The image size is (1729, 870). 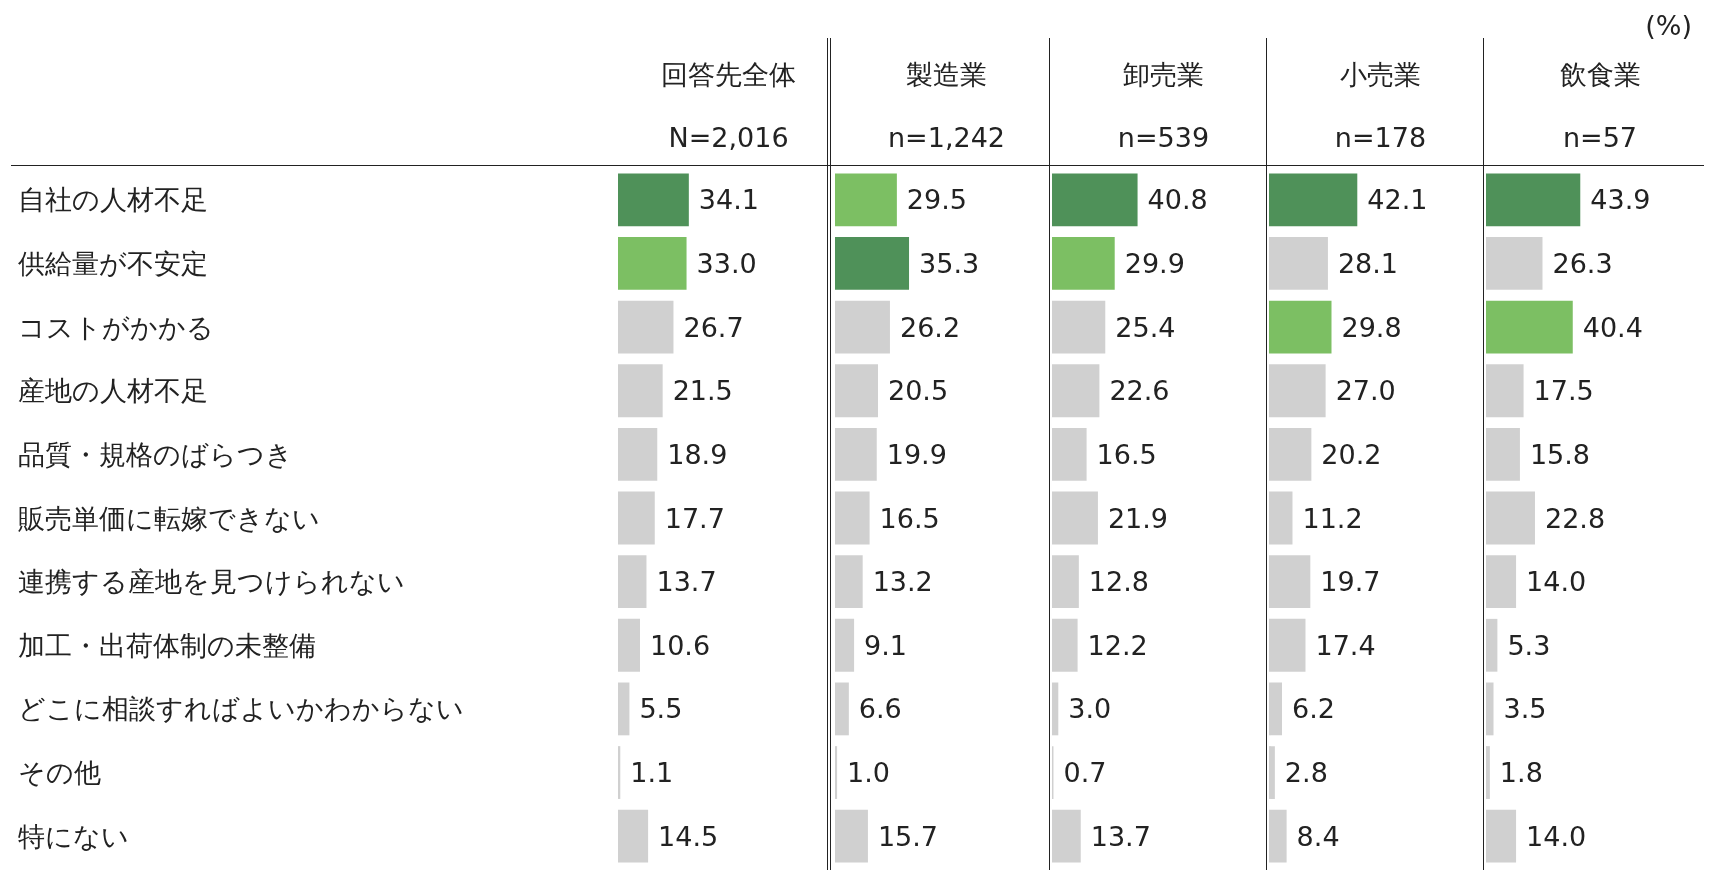 What do you see at coordinates (155, 454) in the screenshot?
I see `y-tick-label: 品質・規格のばらつき` at bounding box center [155, 454].